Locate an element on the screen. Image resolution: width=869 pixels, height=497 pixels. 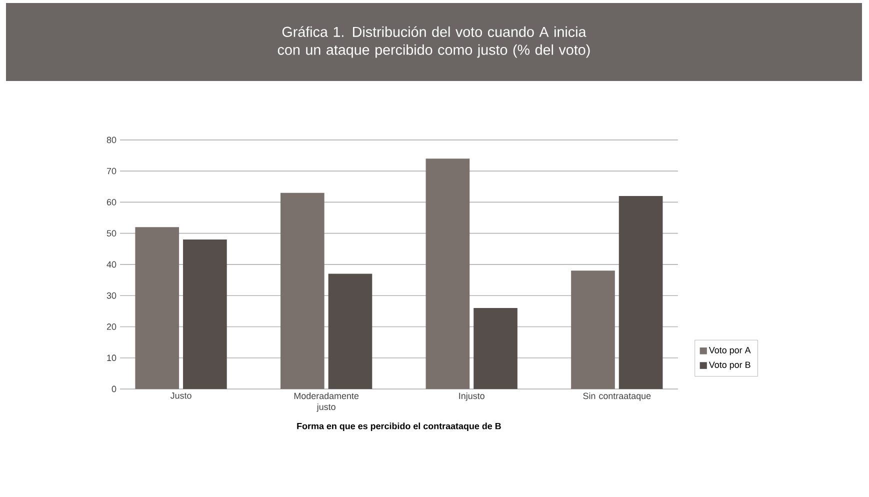
x-tick-label: Moderadamente justo is located at coordinates (326, 402).